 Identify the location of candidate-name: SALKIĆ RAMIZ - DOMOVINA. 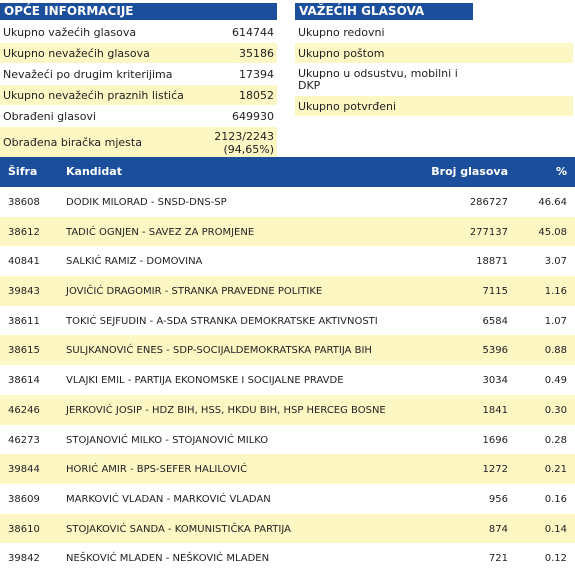
(134, 262).